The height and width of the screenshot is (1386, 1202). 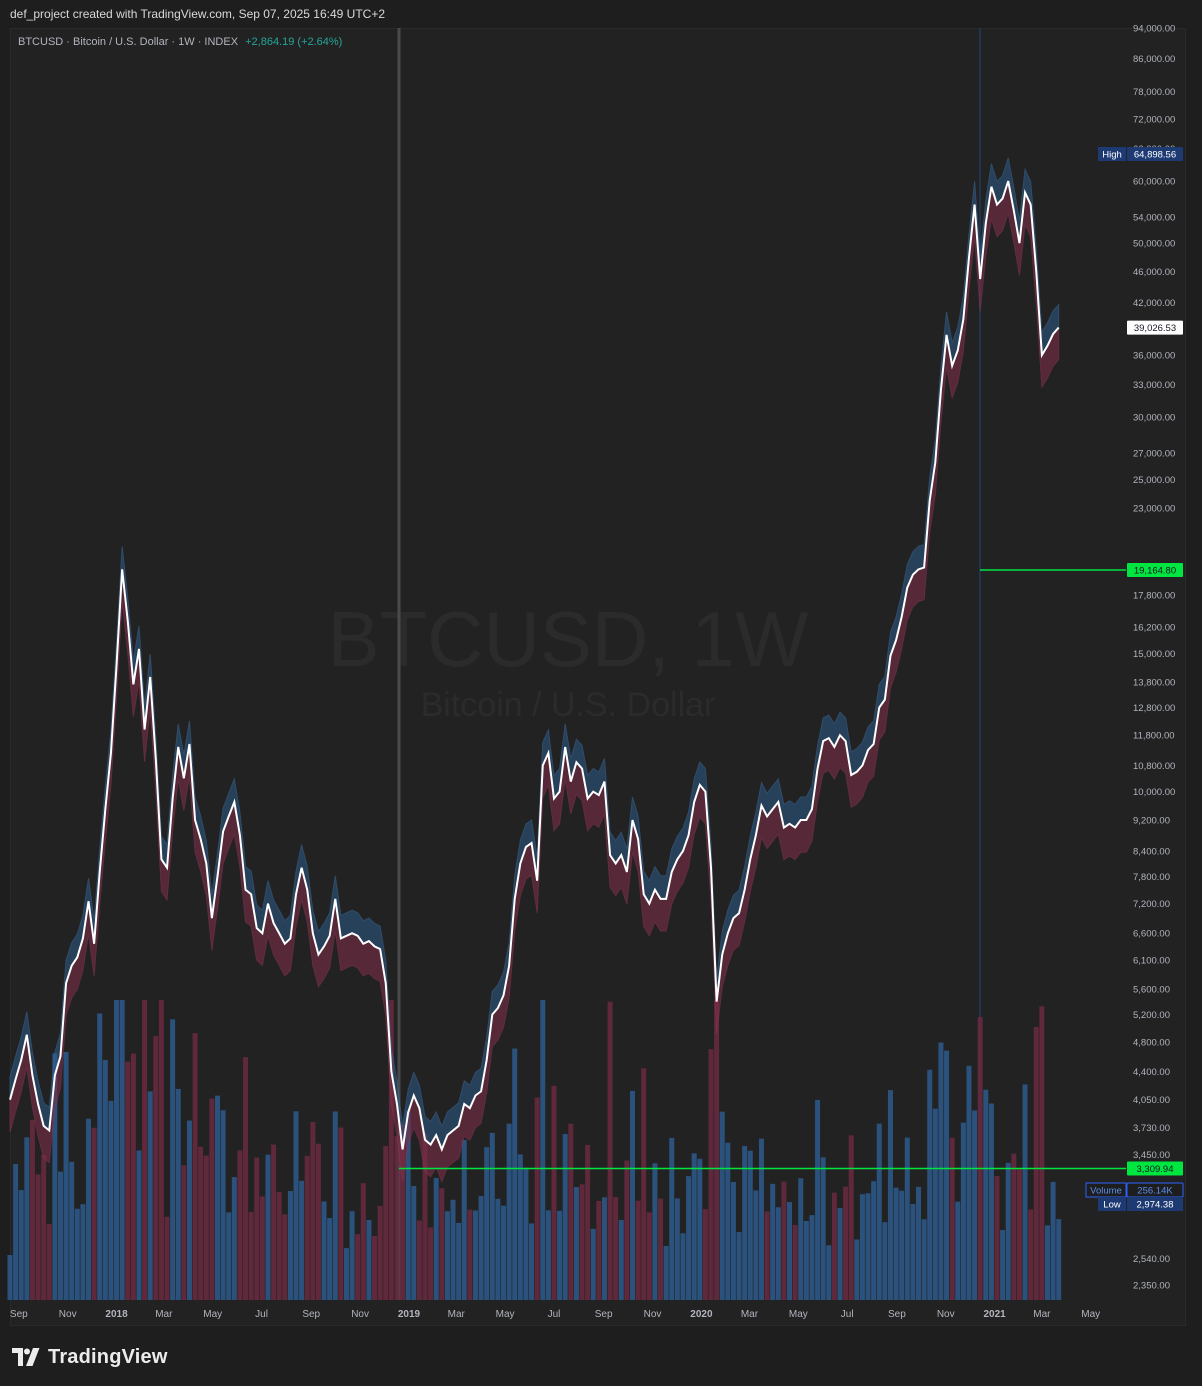 I want to click on price-axis-tick: 30,000.00, so click(x=1154, y=418).